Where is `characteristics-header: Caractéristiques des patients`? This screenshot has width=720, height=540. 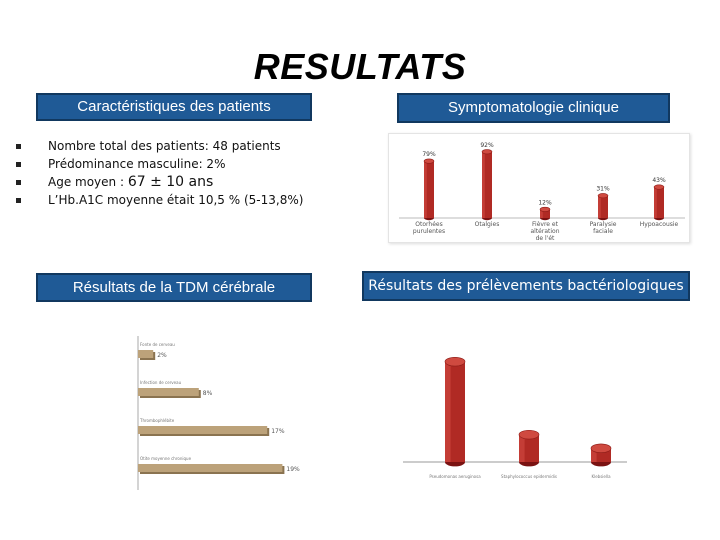
characteristics-header: Caractéristiques des patients is located at coordinates (174, 107).